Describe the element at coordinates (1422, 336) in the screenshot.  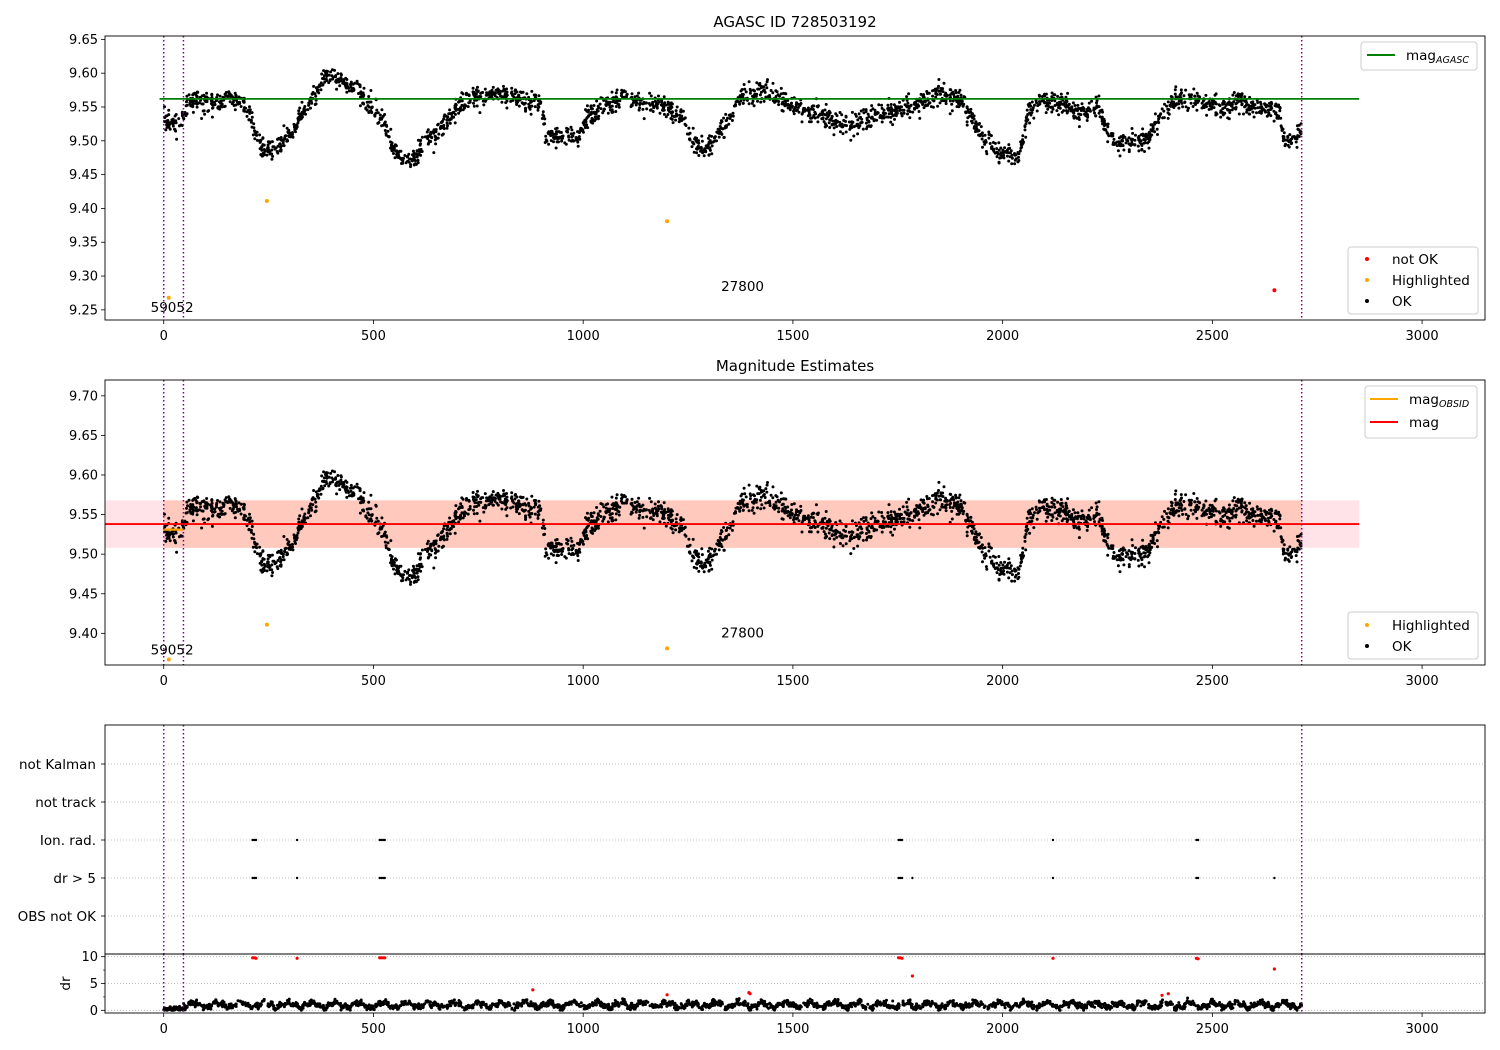
I see `x-tick-label: 3000` at that location.